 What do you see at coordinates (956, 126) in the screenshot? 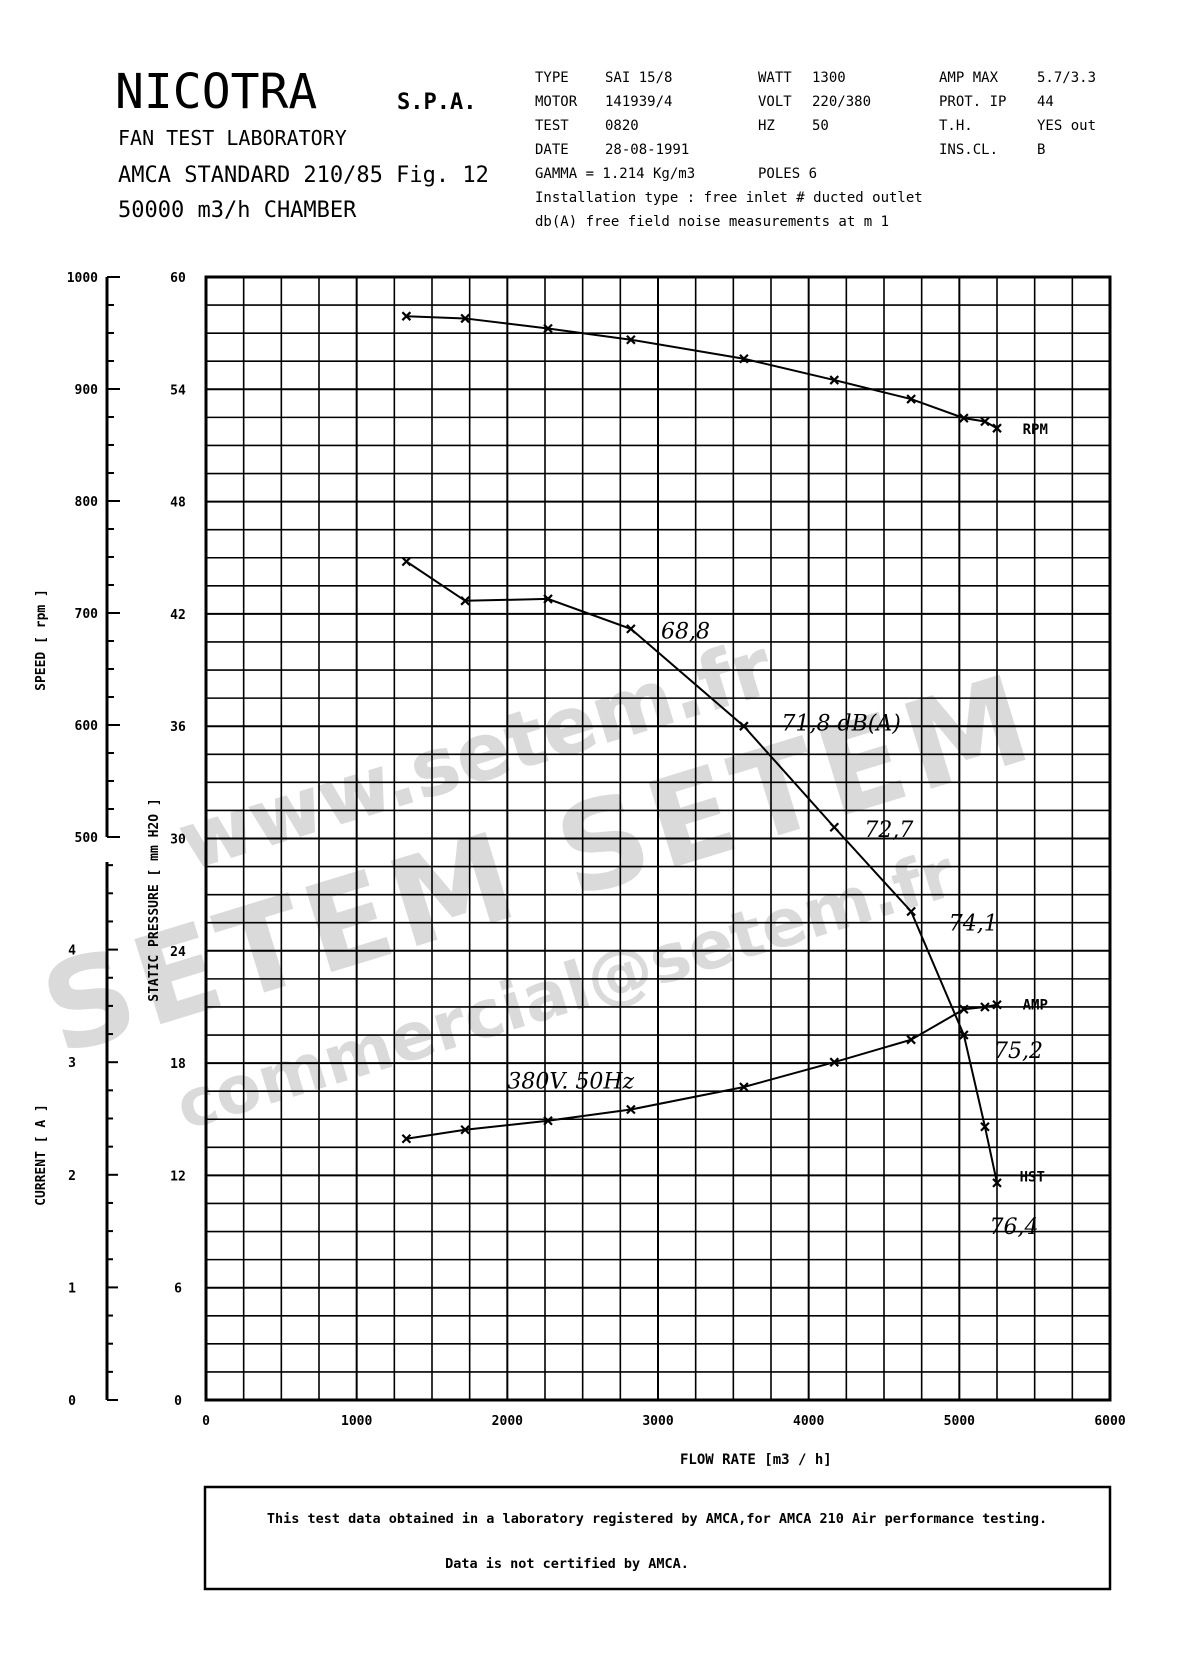
I see `th-label: T.H.` at bounding box center [956, 126].